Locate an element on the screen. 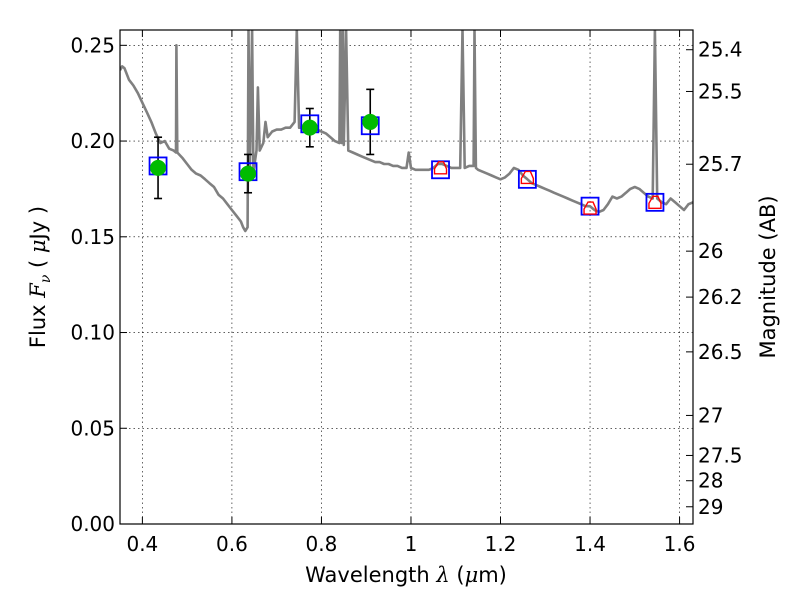  mag-tick-label: 29 is located at coordinates (710, 507).